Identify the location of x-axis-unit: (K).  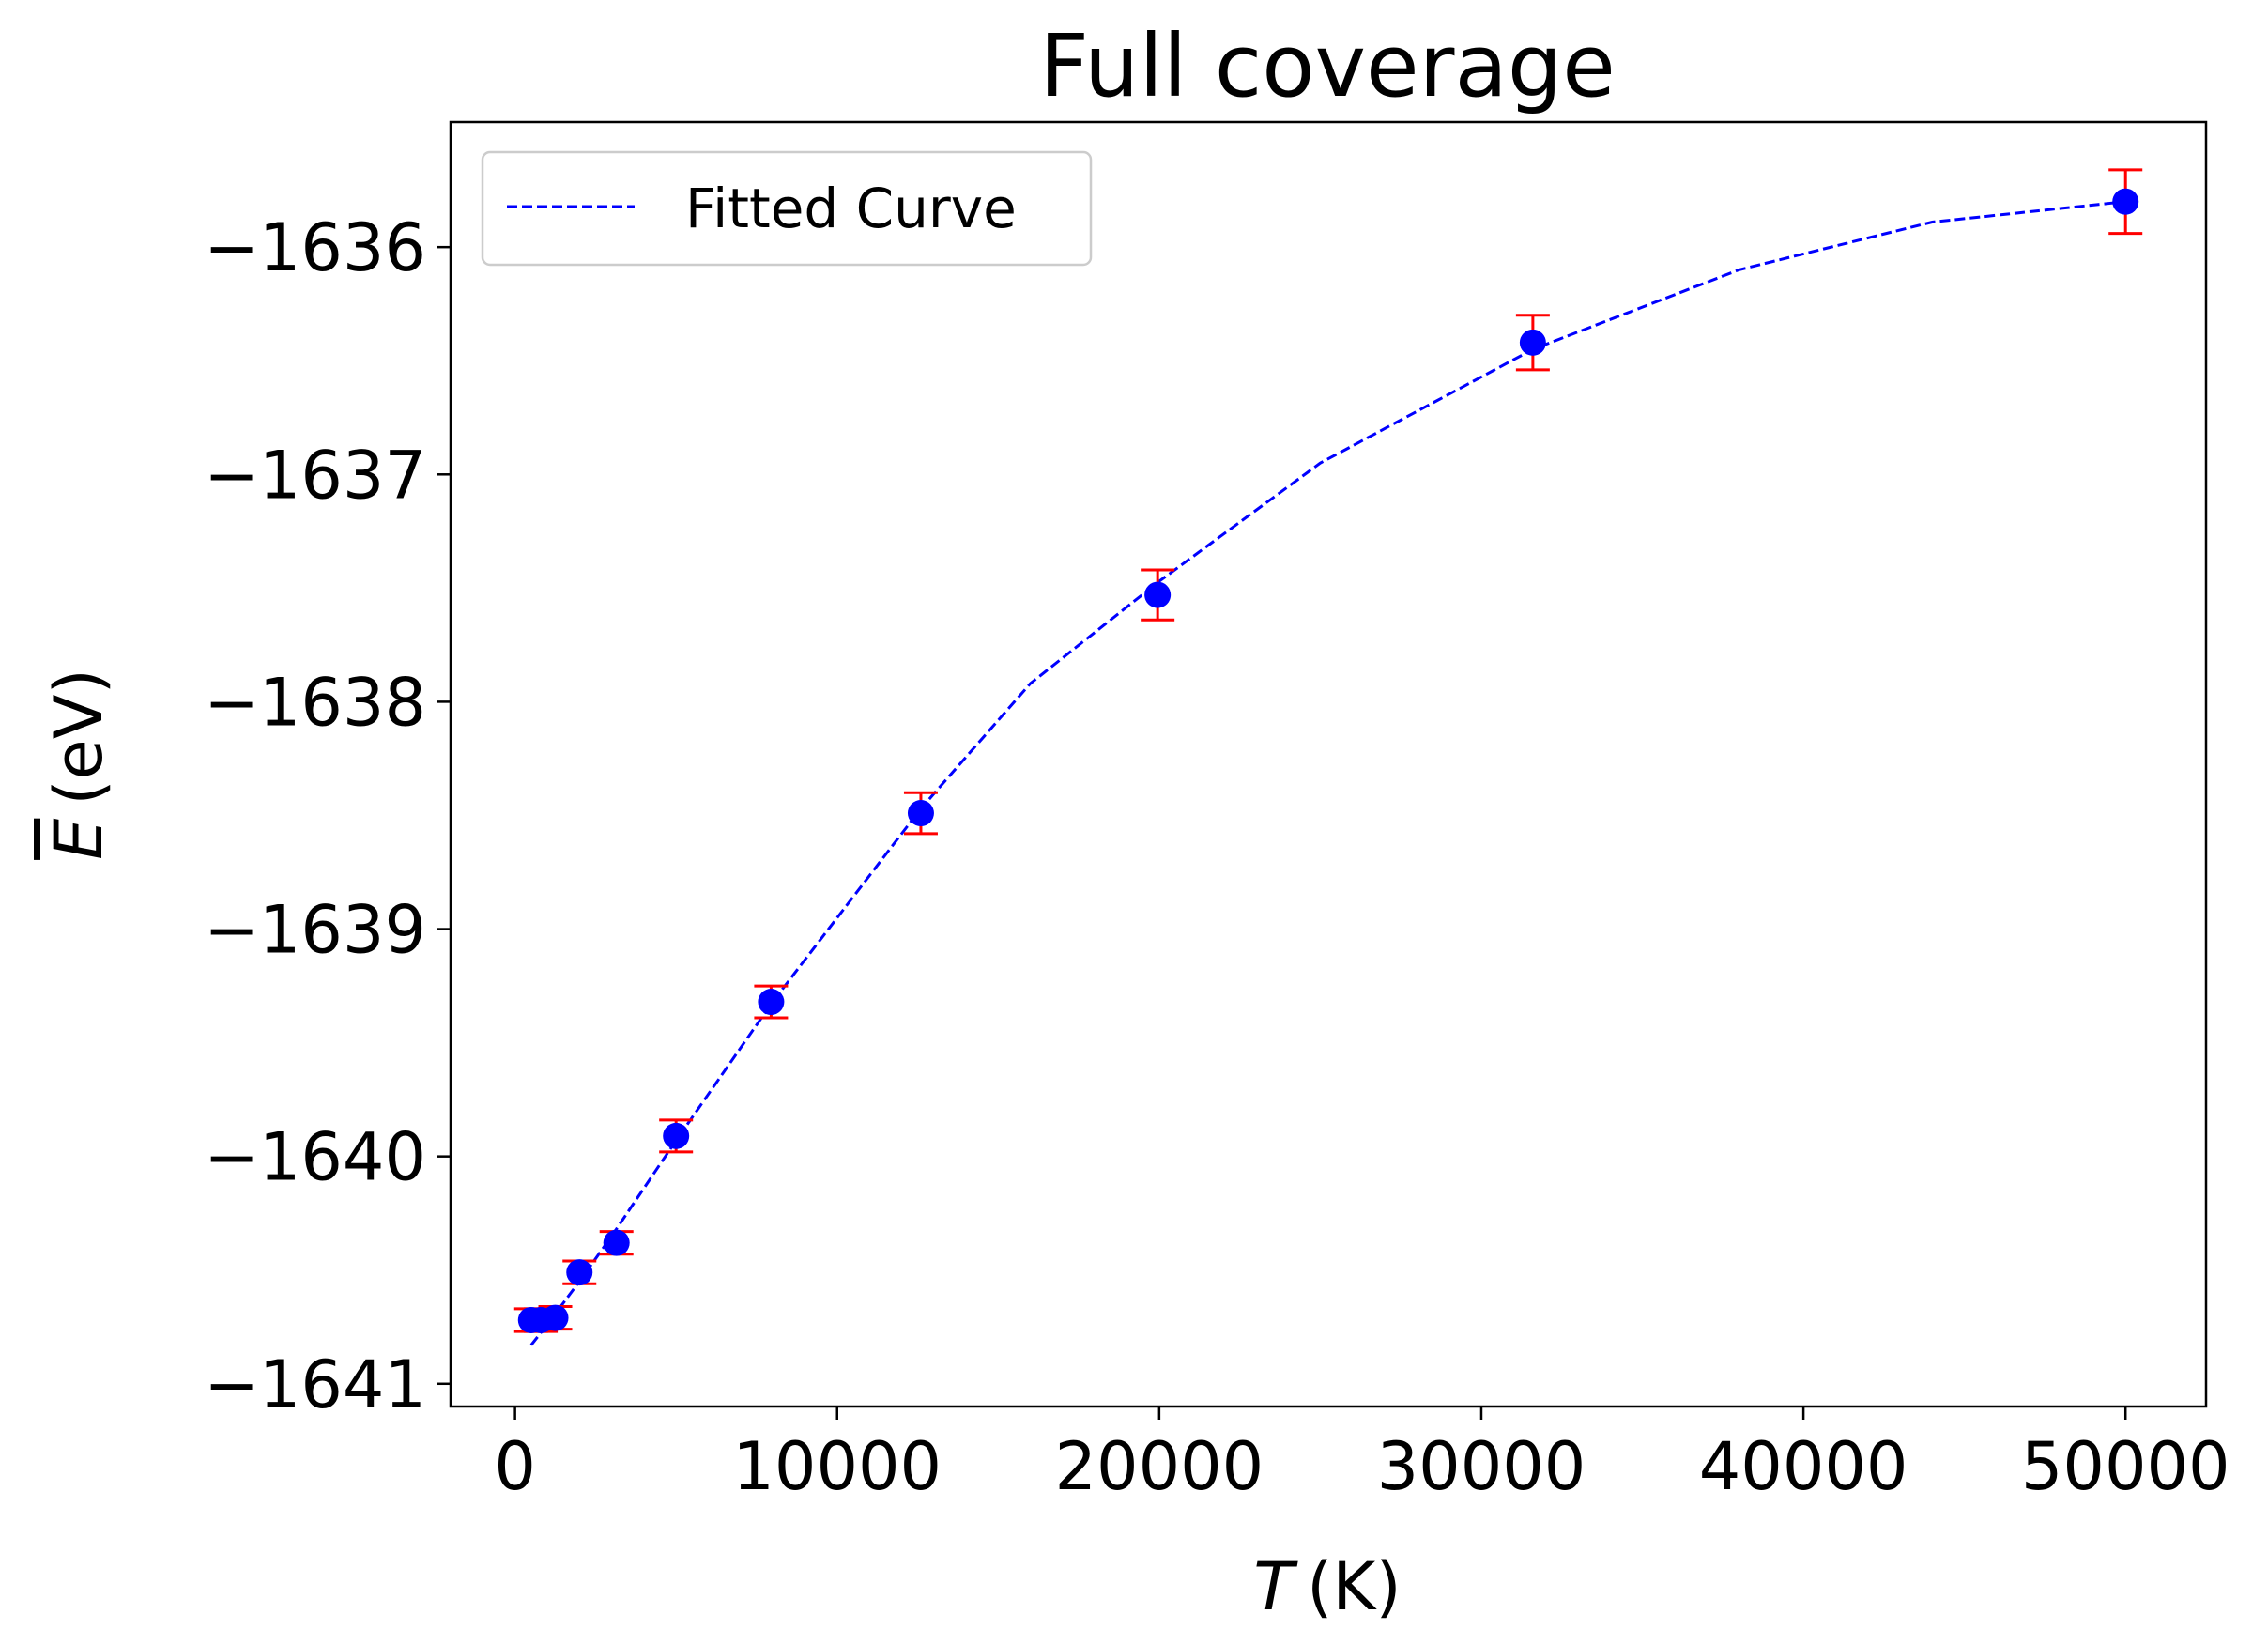
(1354, 1586).